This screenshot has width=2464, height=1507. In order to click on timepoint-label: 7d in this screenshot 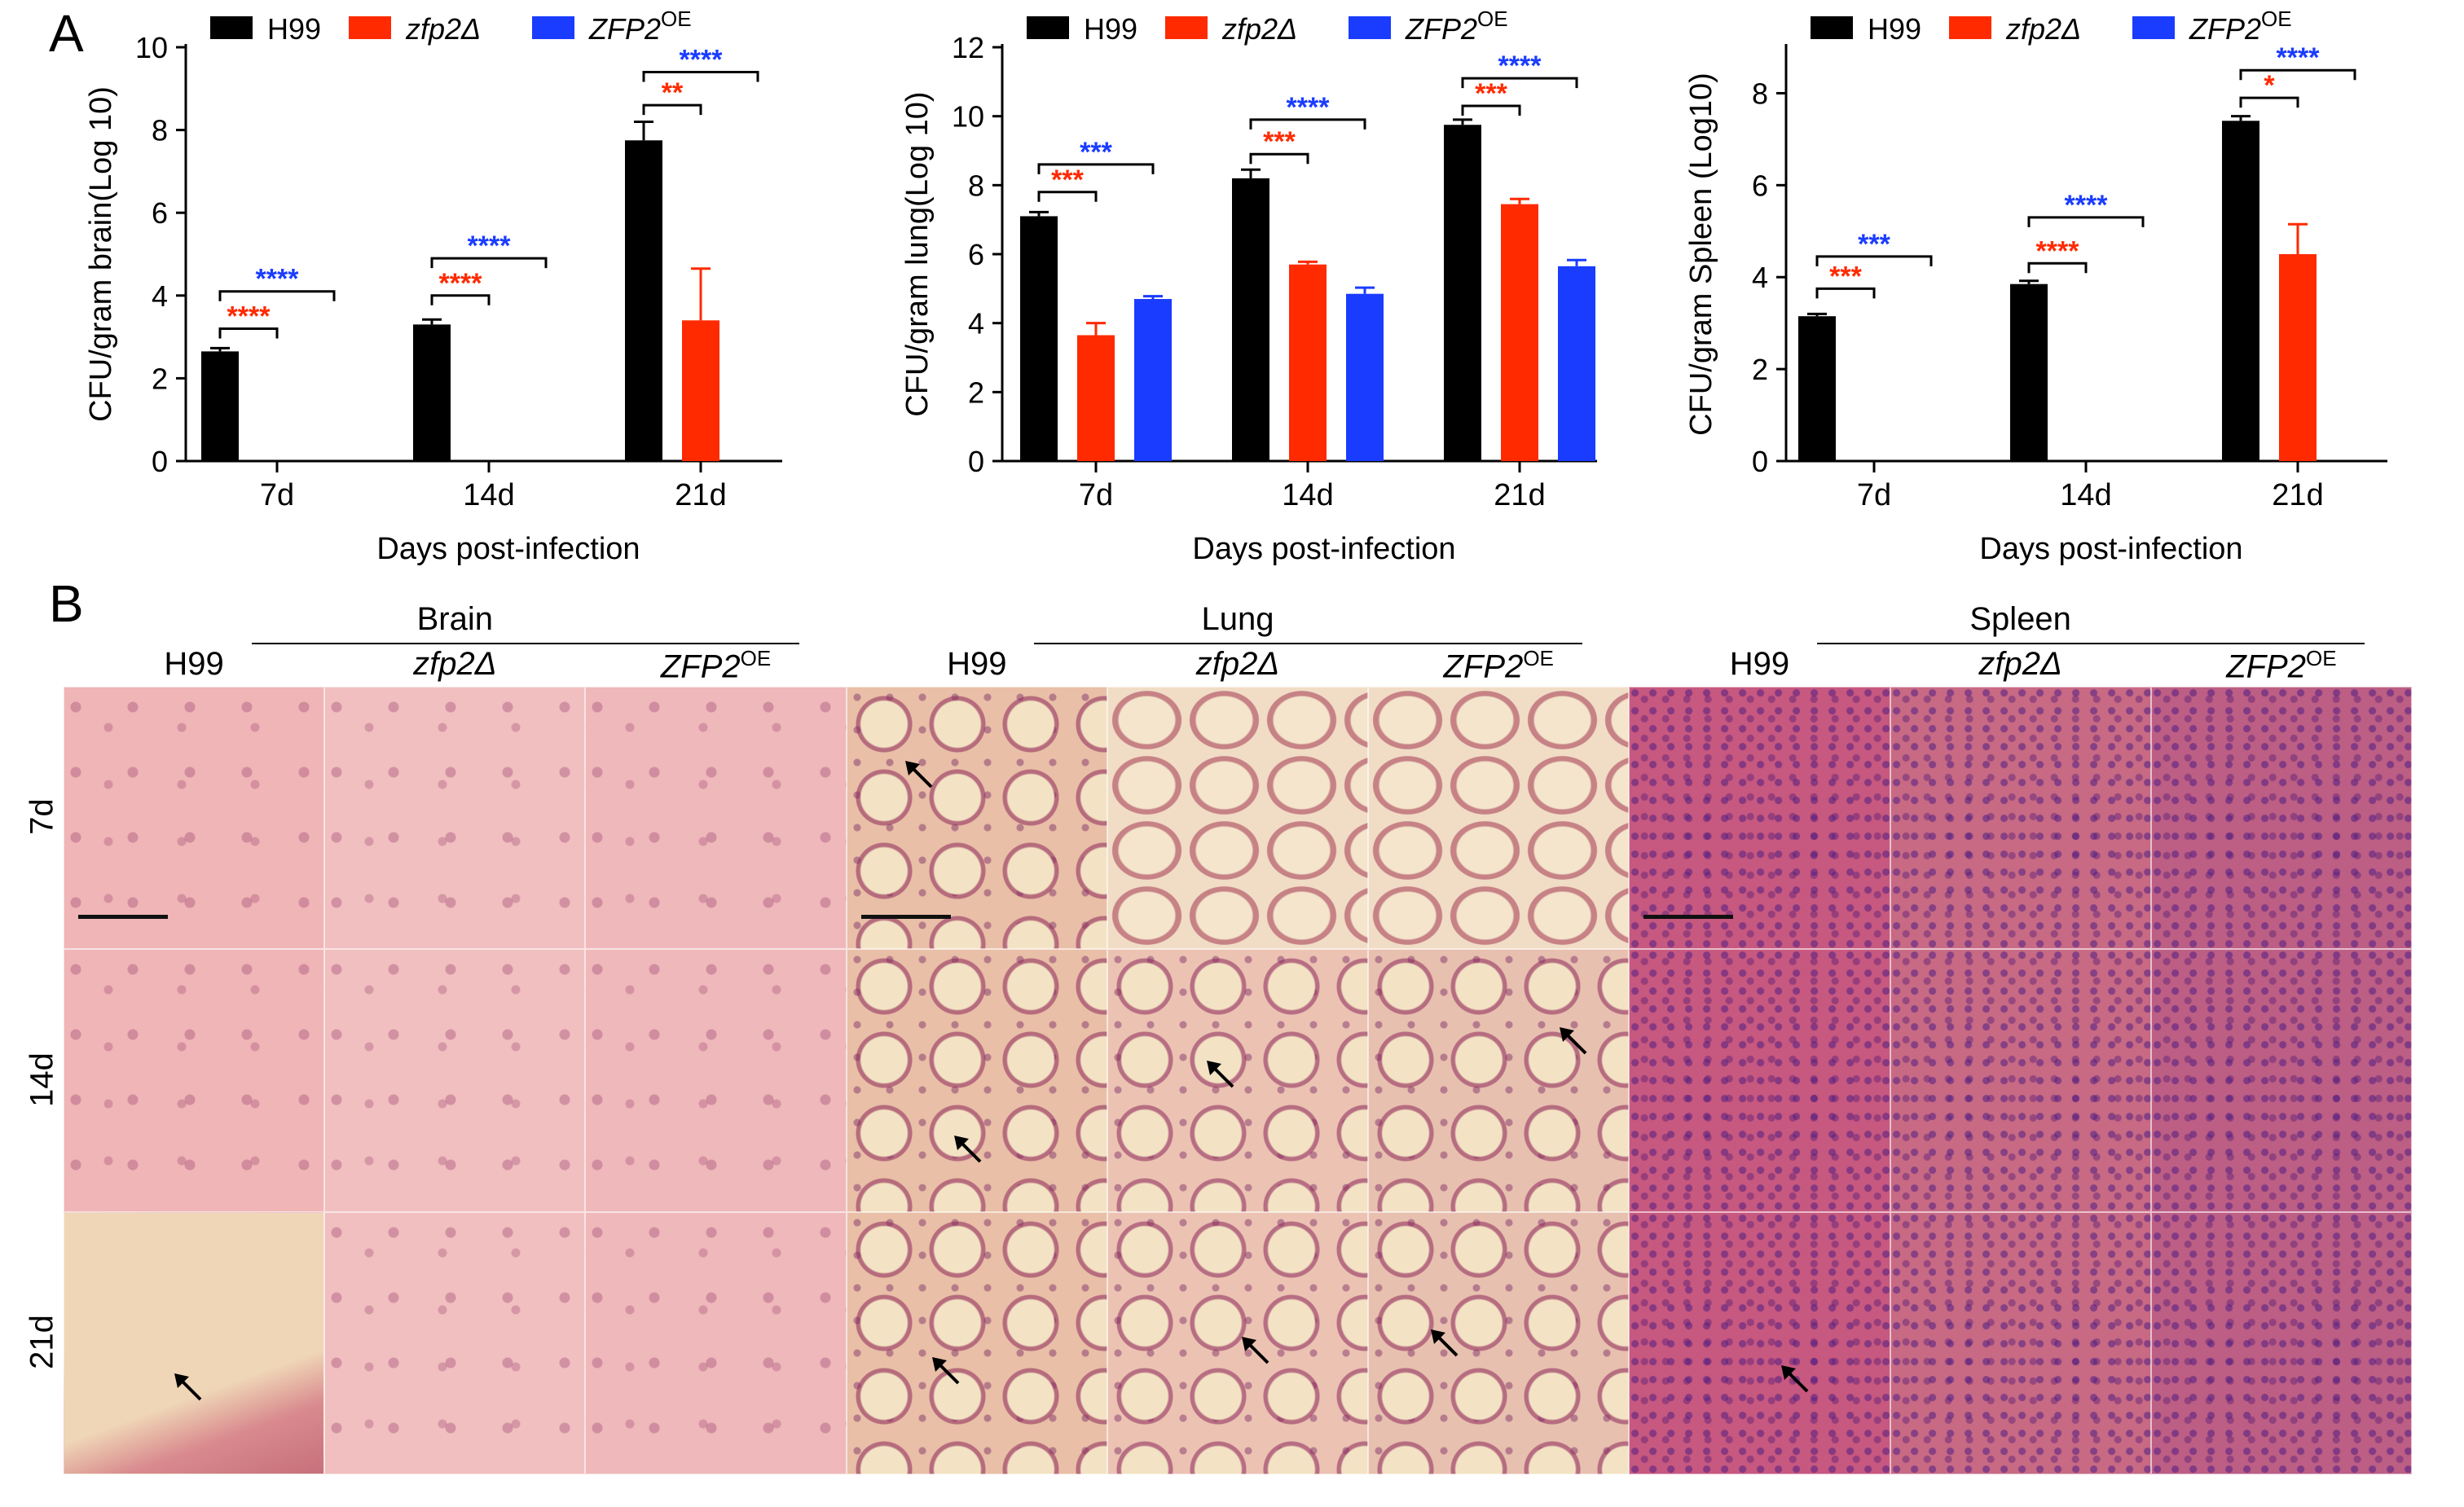, I will do `click(42, 816)`.